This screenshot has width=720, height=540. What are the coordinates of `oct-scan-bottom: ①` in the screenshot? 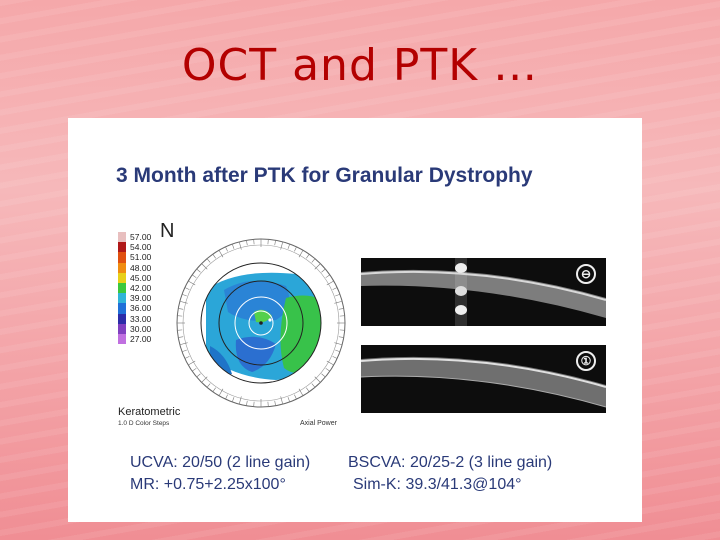 It's located at (483, 379).